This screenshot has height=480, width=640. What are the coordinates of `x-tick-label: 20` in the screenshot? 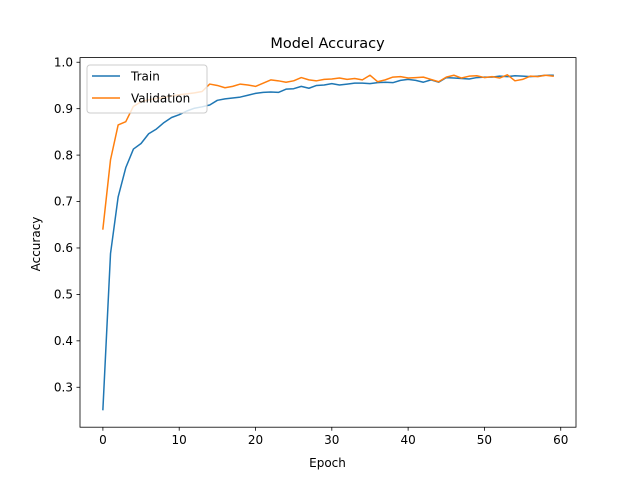 It's located at (255, 440).